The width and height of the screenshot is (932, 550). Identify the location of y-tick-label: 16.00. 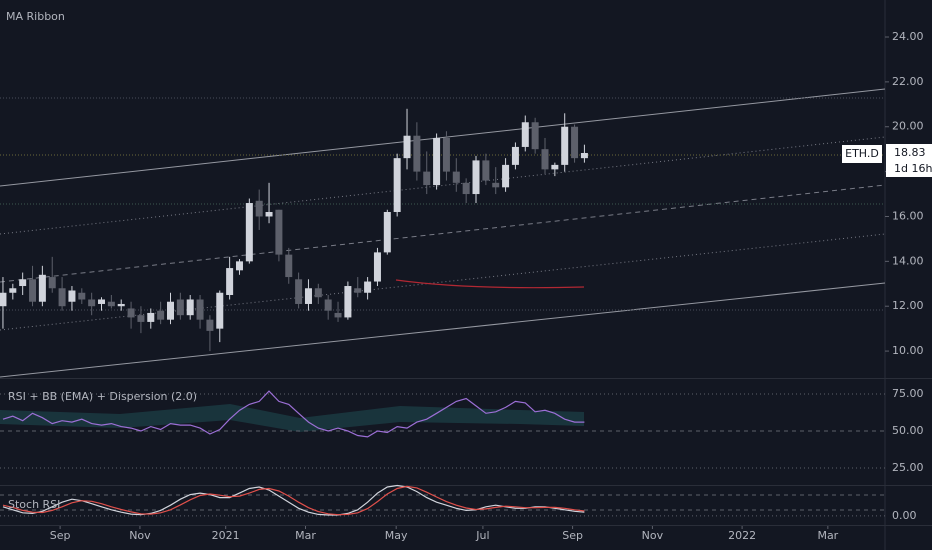
(908, 215).